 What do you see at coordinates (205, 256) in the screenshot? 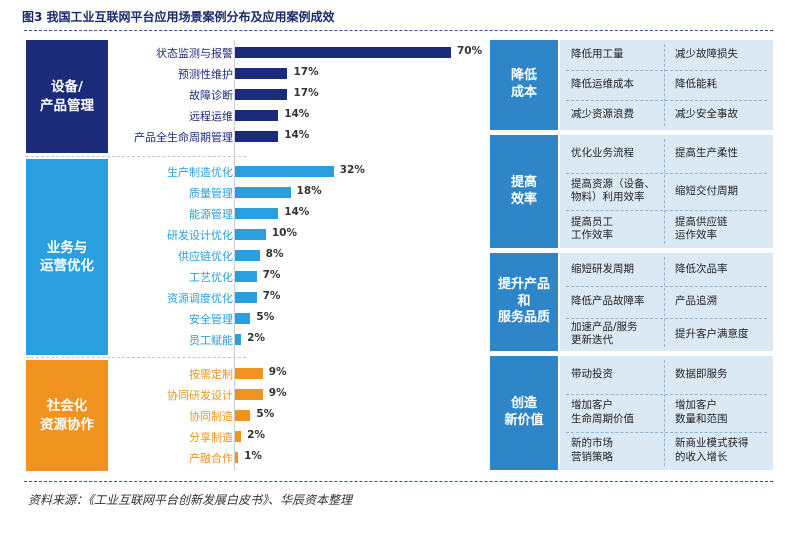
I see `category-label: 供应链优化` at bounding box center [205, 256].